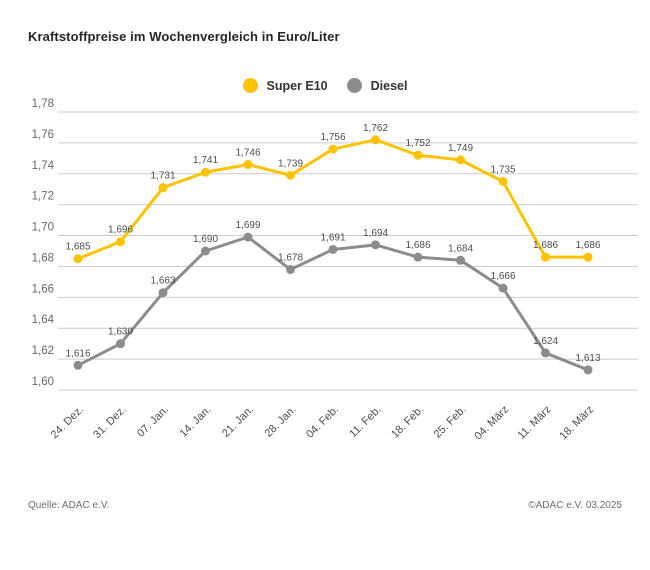  I want to click on value-label-diesel: 1,616, so click(77, 353).